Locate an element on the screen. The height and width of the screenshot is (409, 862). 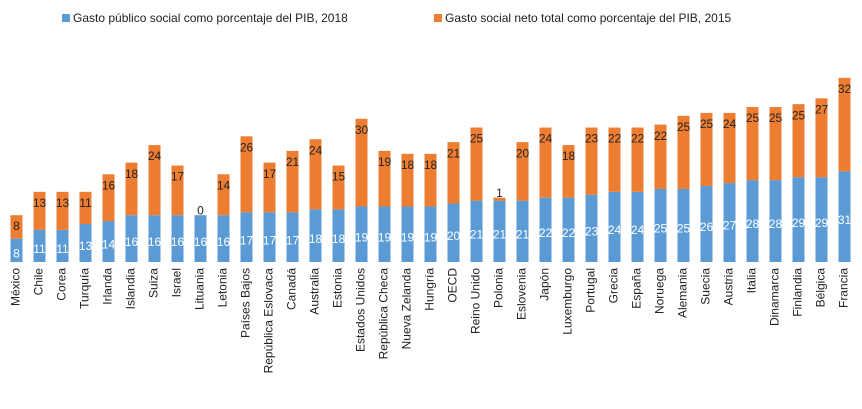
x-tick-label: Luxemburgo is located at coordinates (568, 301).